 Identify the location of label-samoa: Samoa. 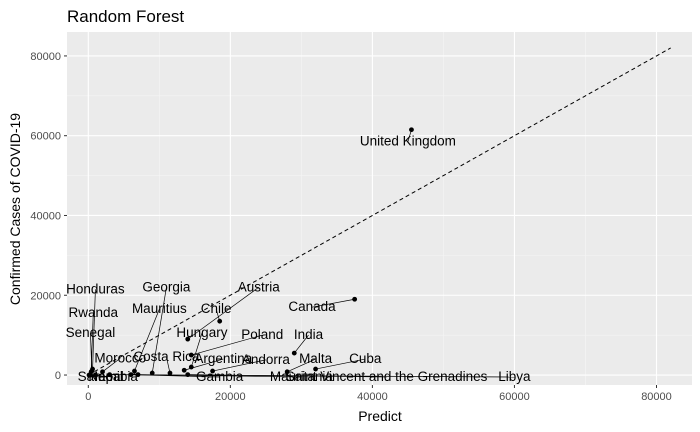
(99, 376).